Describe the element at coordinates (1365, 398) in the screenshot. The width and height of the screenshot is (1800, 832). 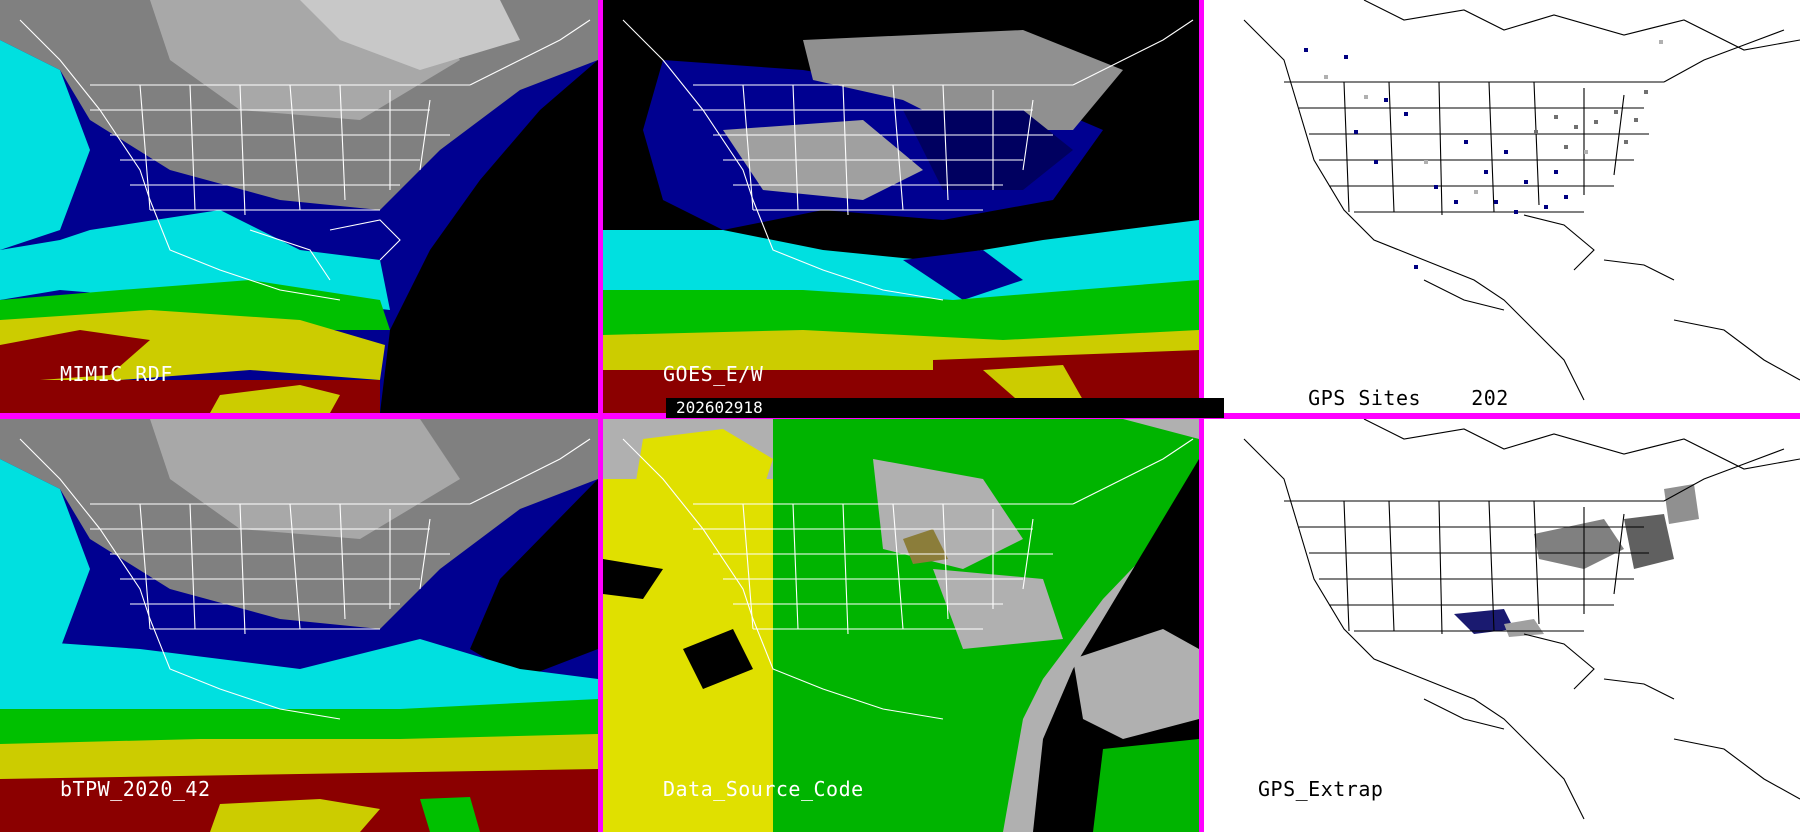
I see `gps-sites-title: GPS Sites` at that location.